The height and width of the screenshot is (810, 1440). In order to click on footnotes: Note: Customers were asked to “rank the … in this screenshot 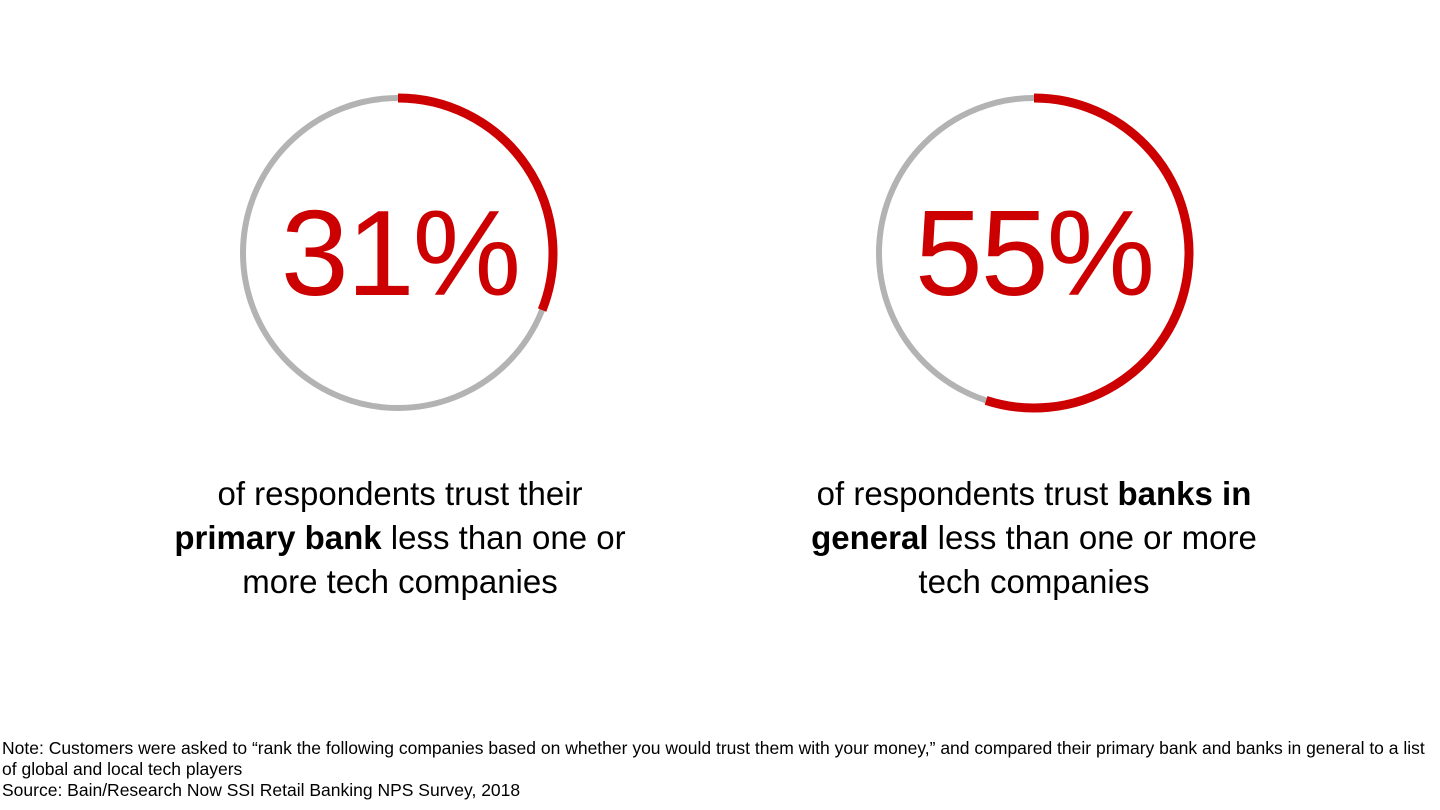, I will do `click(720, 769)`.